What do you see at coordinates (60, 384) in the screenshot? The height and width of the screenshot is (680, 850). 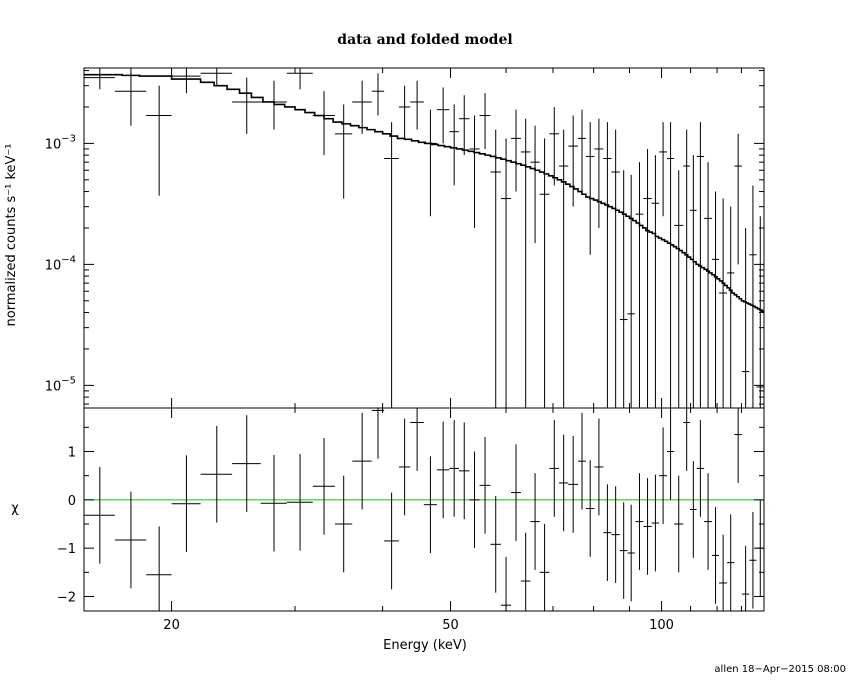 I see `y-tick-label: 10⁻⁵` at bounding box center [60, 384].